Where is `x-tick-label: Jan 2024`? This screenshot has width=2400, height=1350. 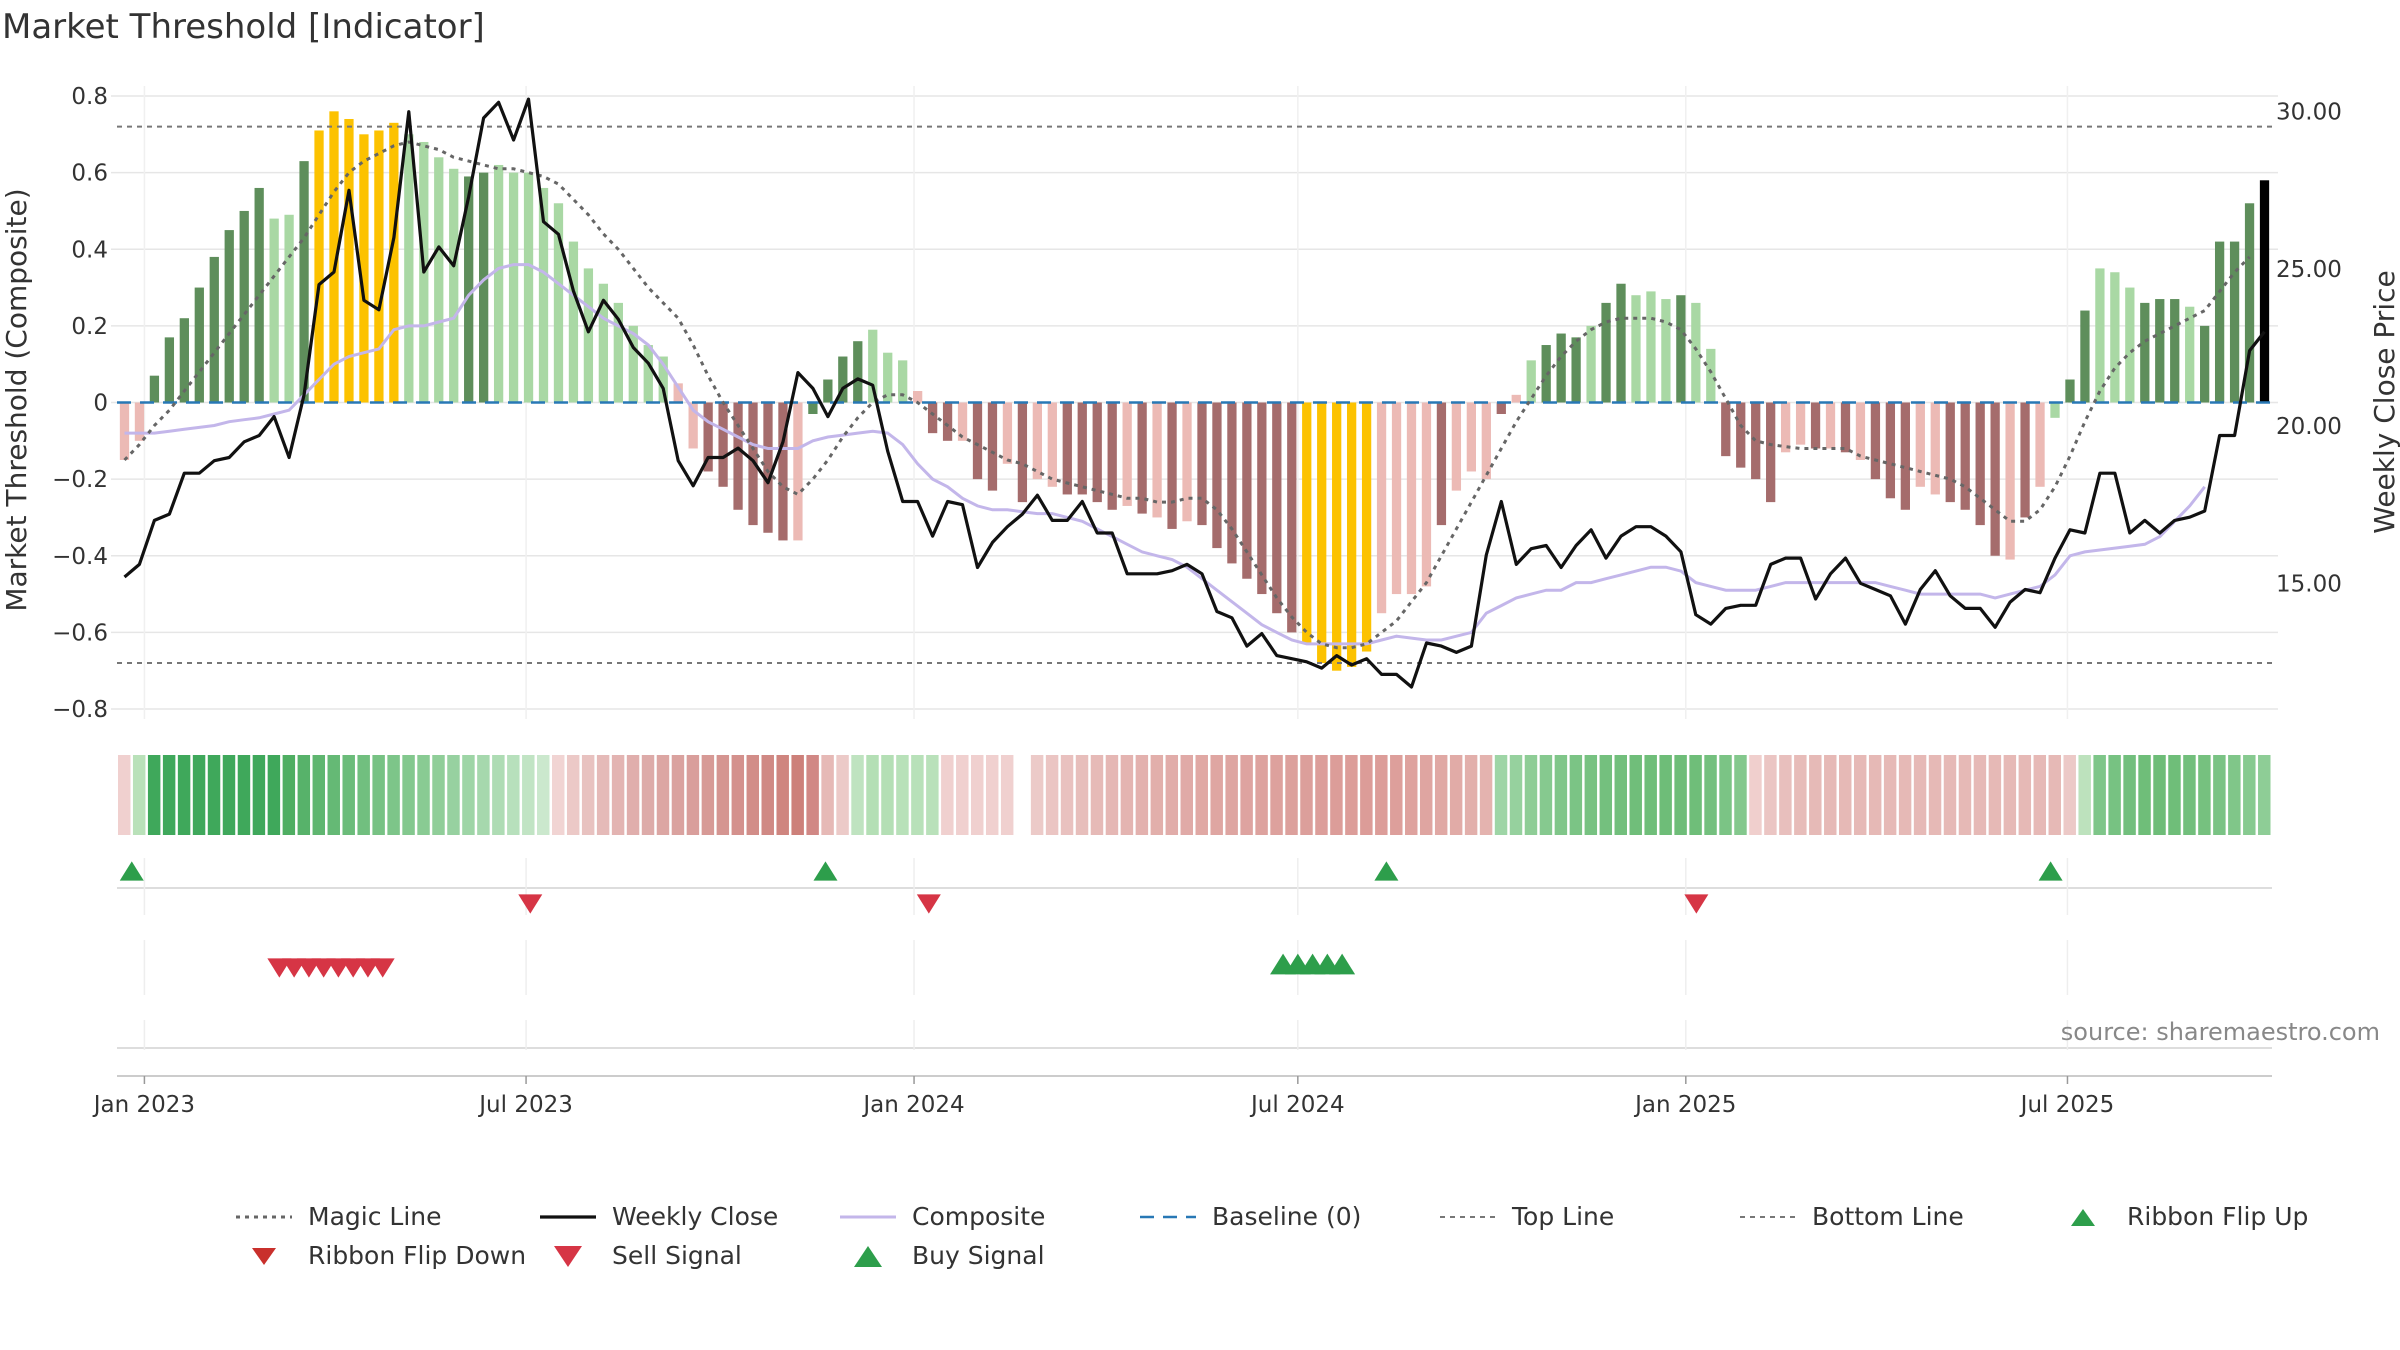 x-tick-label: Jan 2024 is located at coordinates (912, 1105).